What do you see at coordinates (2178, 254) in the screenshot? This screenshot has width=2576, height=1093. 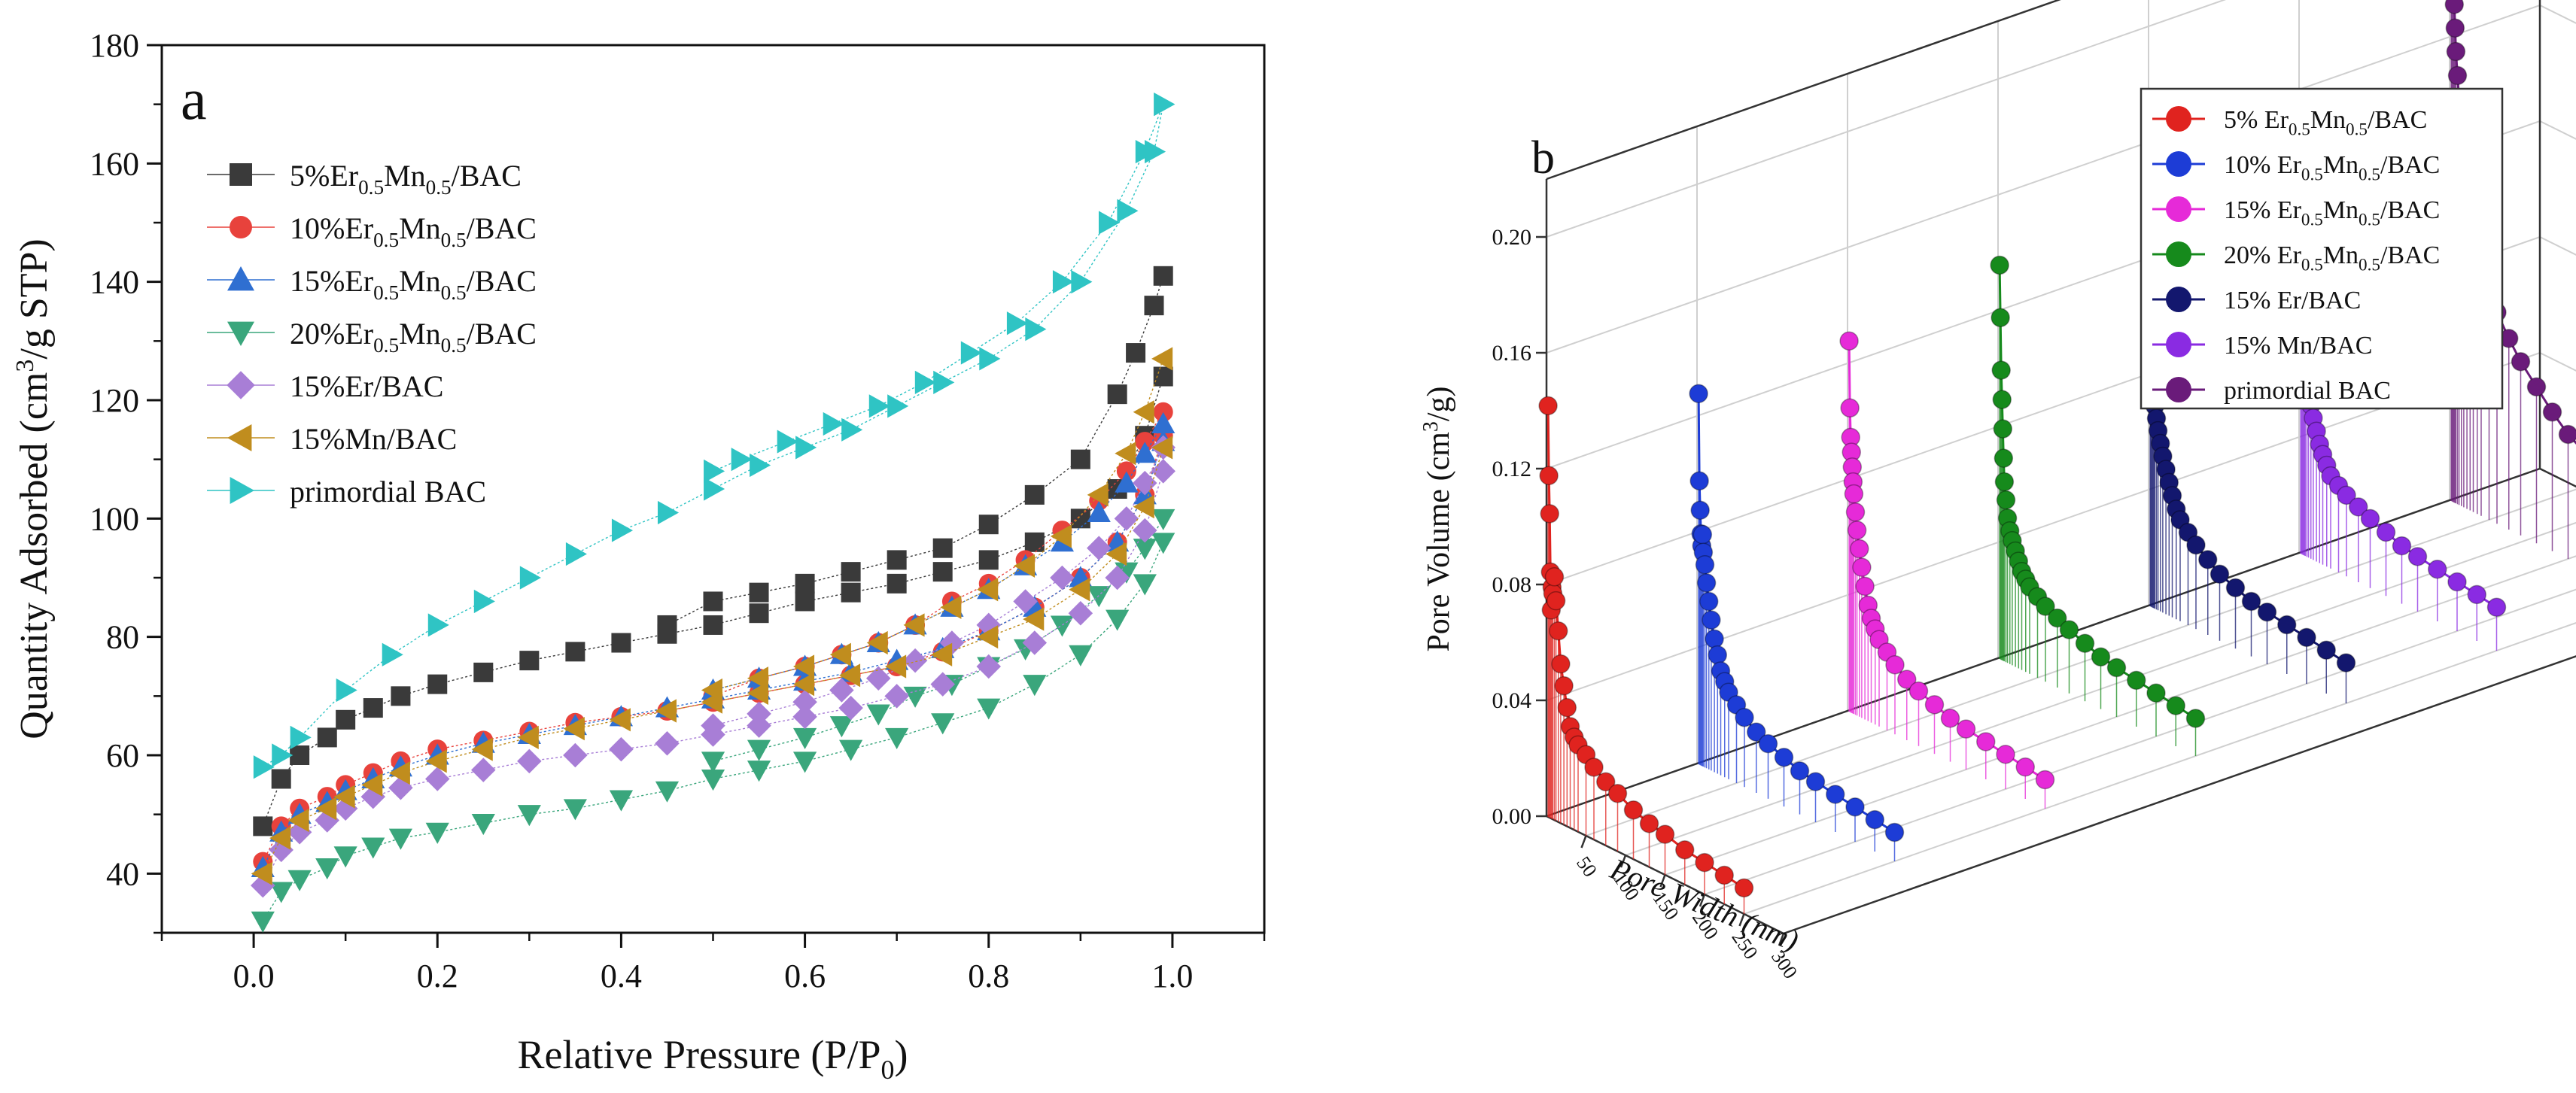 I see `b-legend-marker` at bounding box center [2178, 254].